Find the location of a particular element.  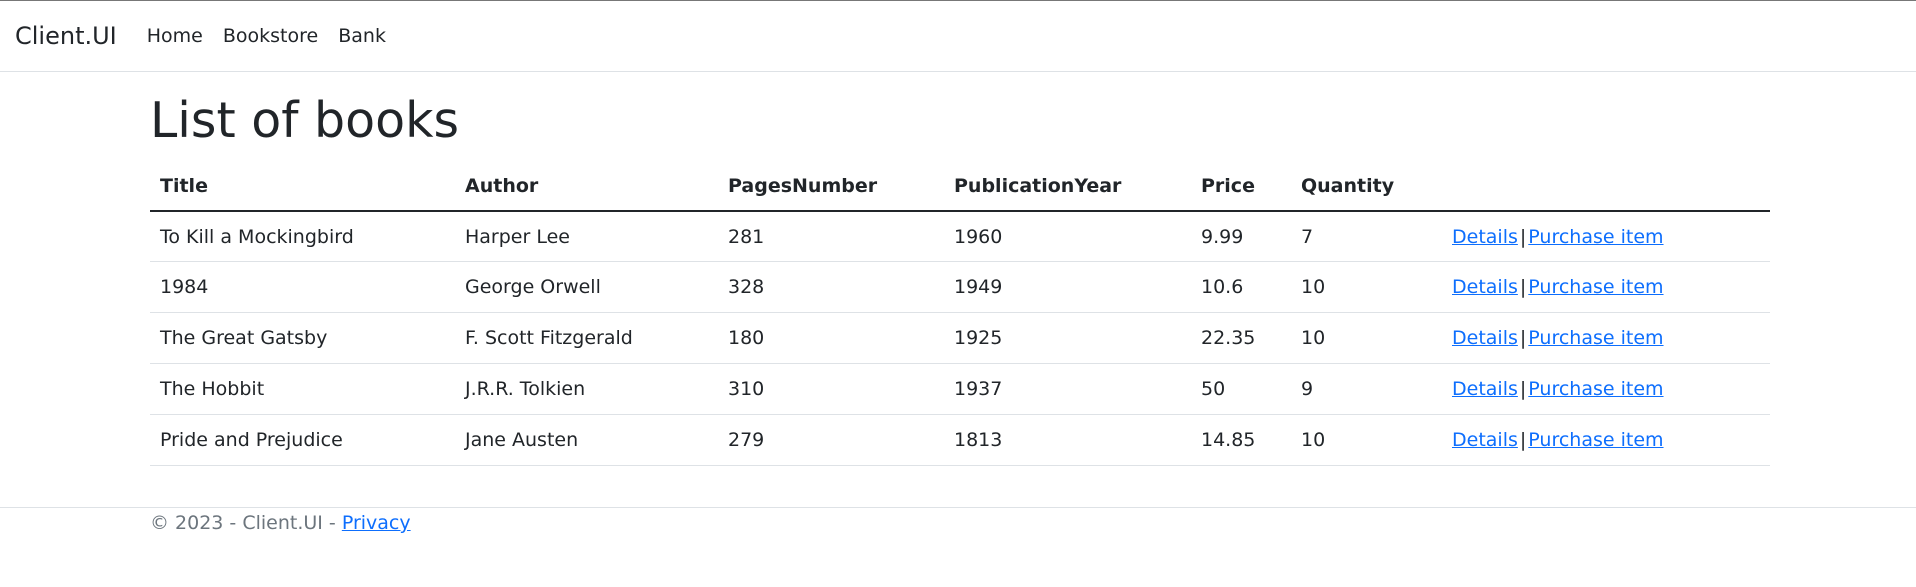

cell-author: Harper Lee is located at coordinates (586, 236).